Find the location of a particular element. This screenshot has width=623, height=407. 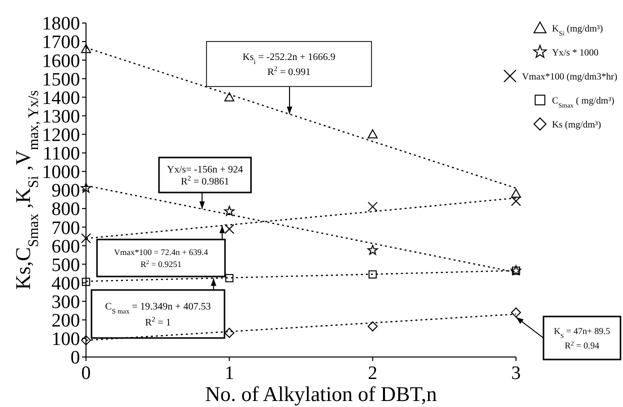

y-tick-label: 1600 is located at coordinates (61, 61).